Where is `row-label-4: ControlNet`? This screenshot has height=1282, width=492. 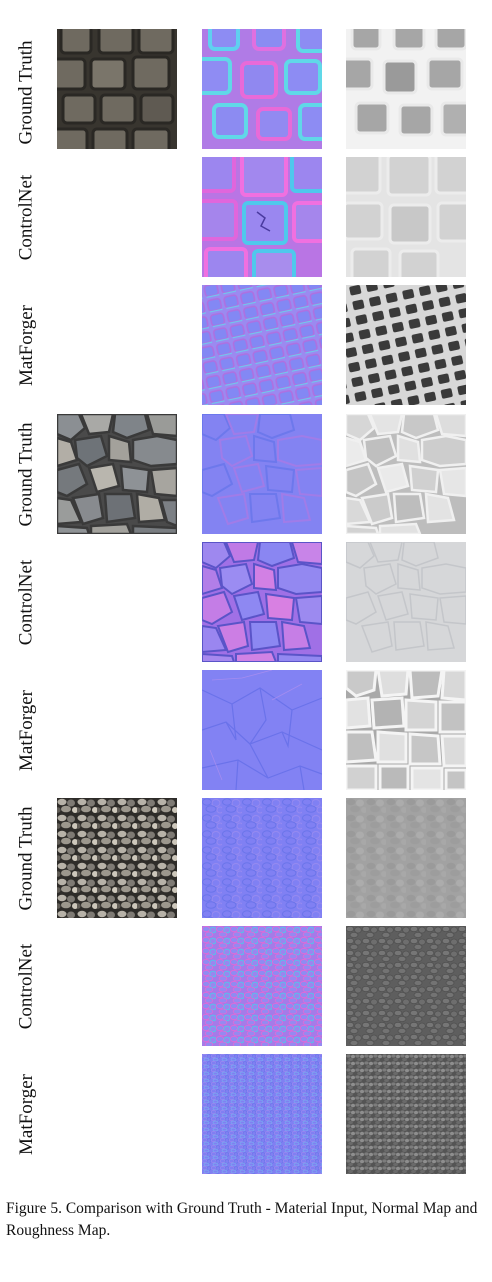
row-label-4: ControlNet is located at coordinates (26, 602).